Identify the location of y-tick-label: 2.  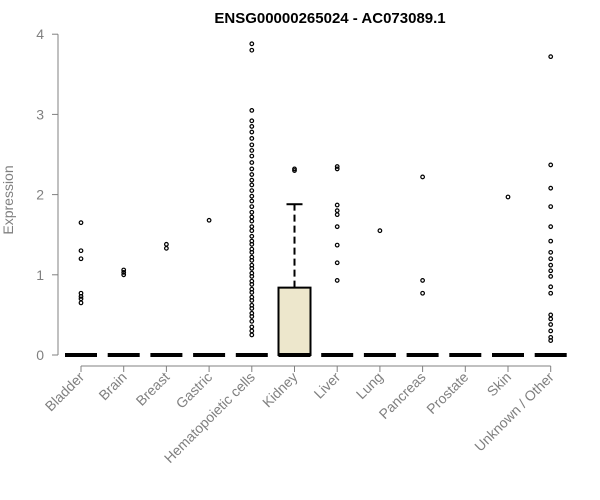
(40, 195).